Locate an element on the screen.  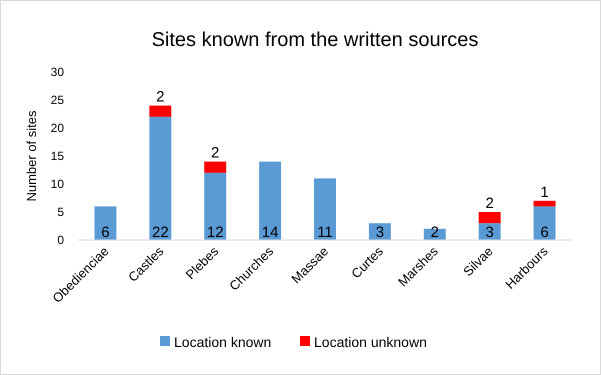
legend-label: Location known is located at coordinates (223, 342).